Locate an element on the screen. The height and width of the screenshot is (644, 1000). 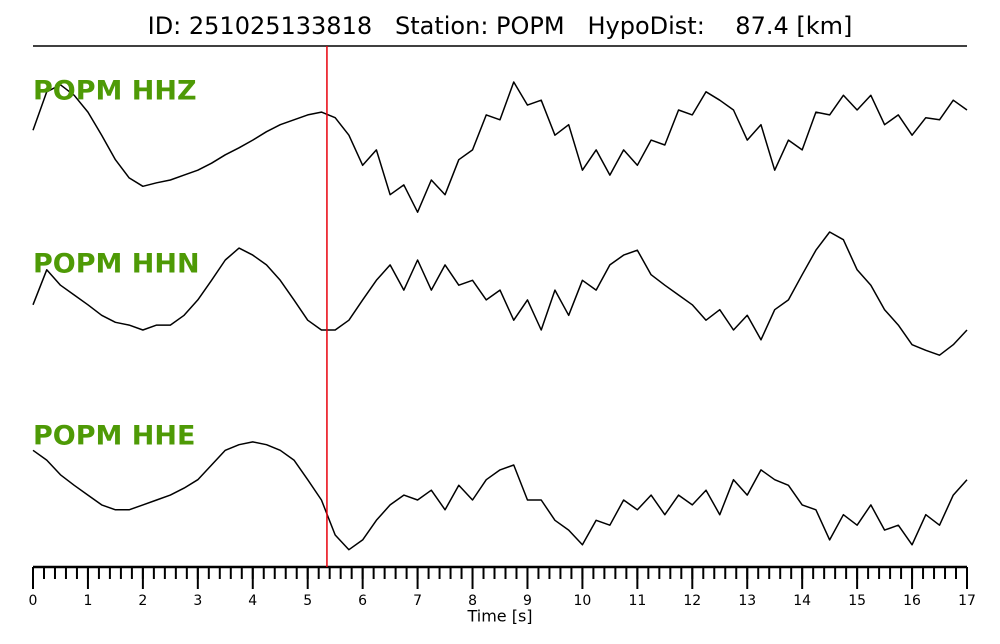
x-axis-label: Time [s] is located at coordinates (499, 616).